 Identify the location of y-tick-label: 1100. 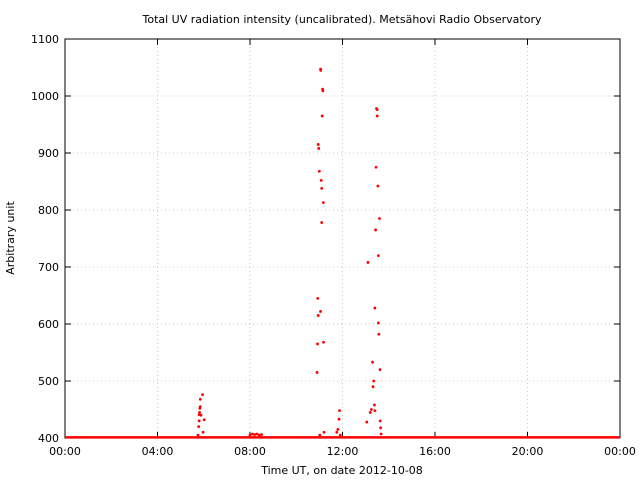
(45, 39).